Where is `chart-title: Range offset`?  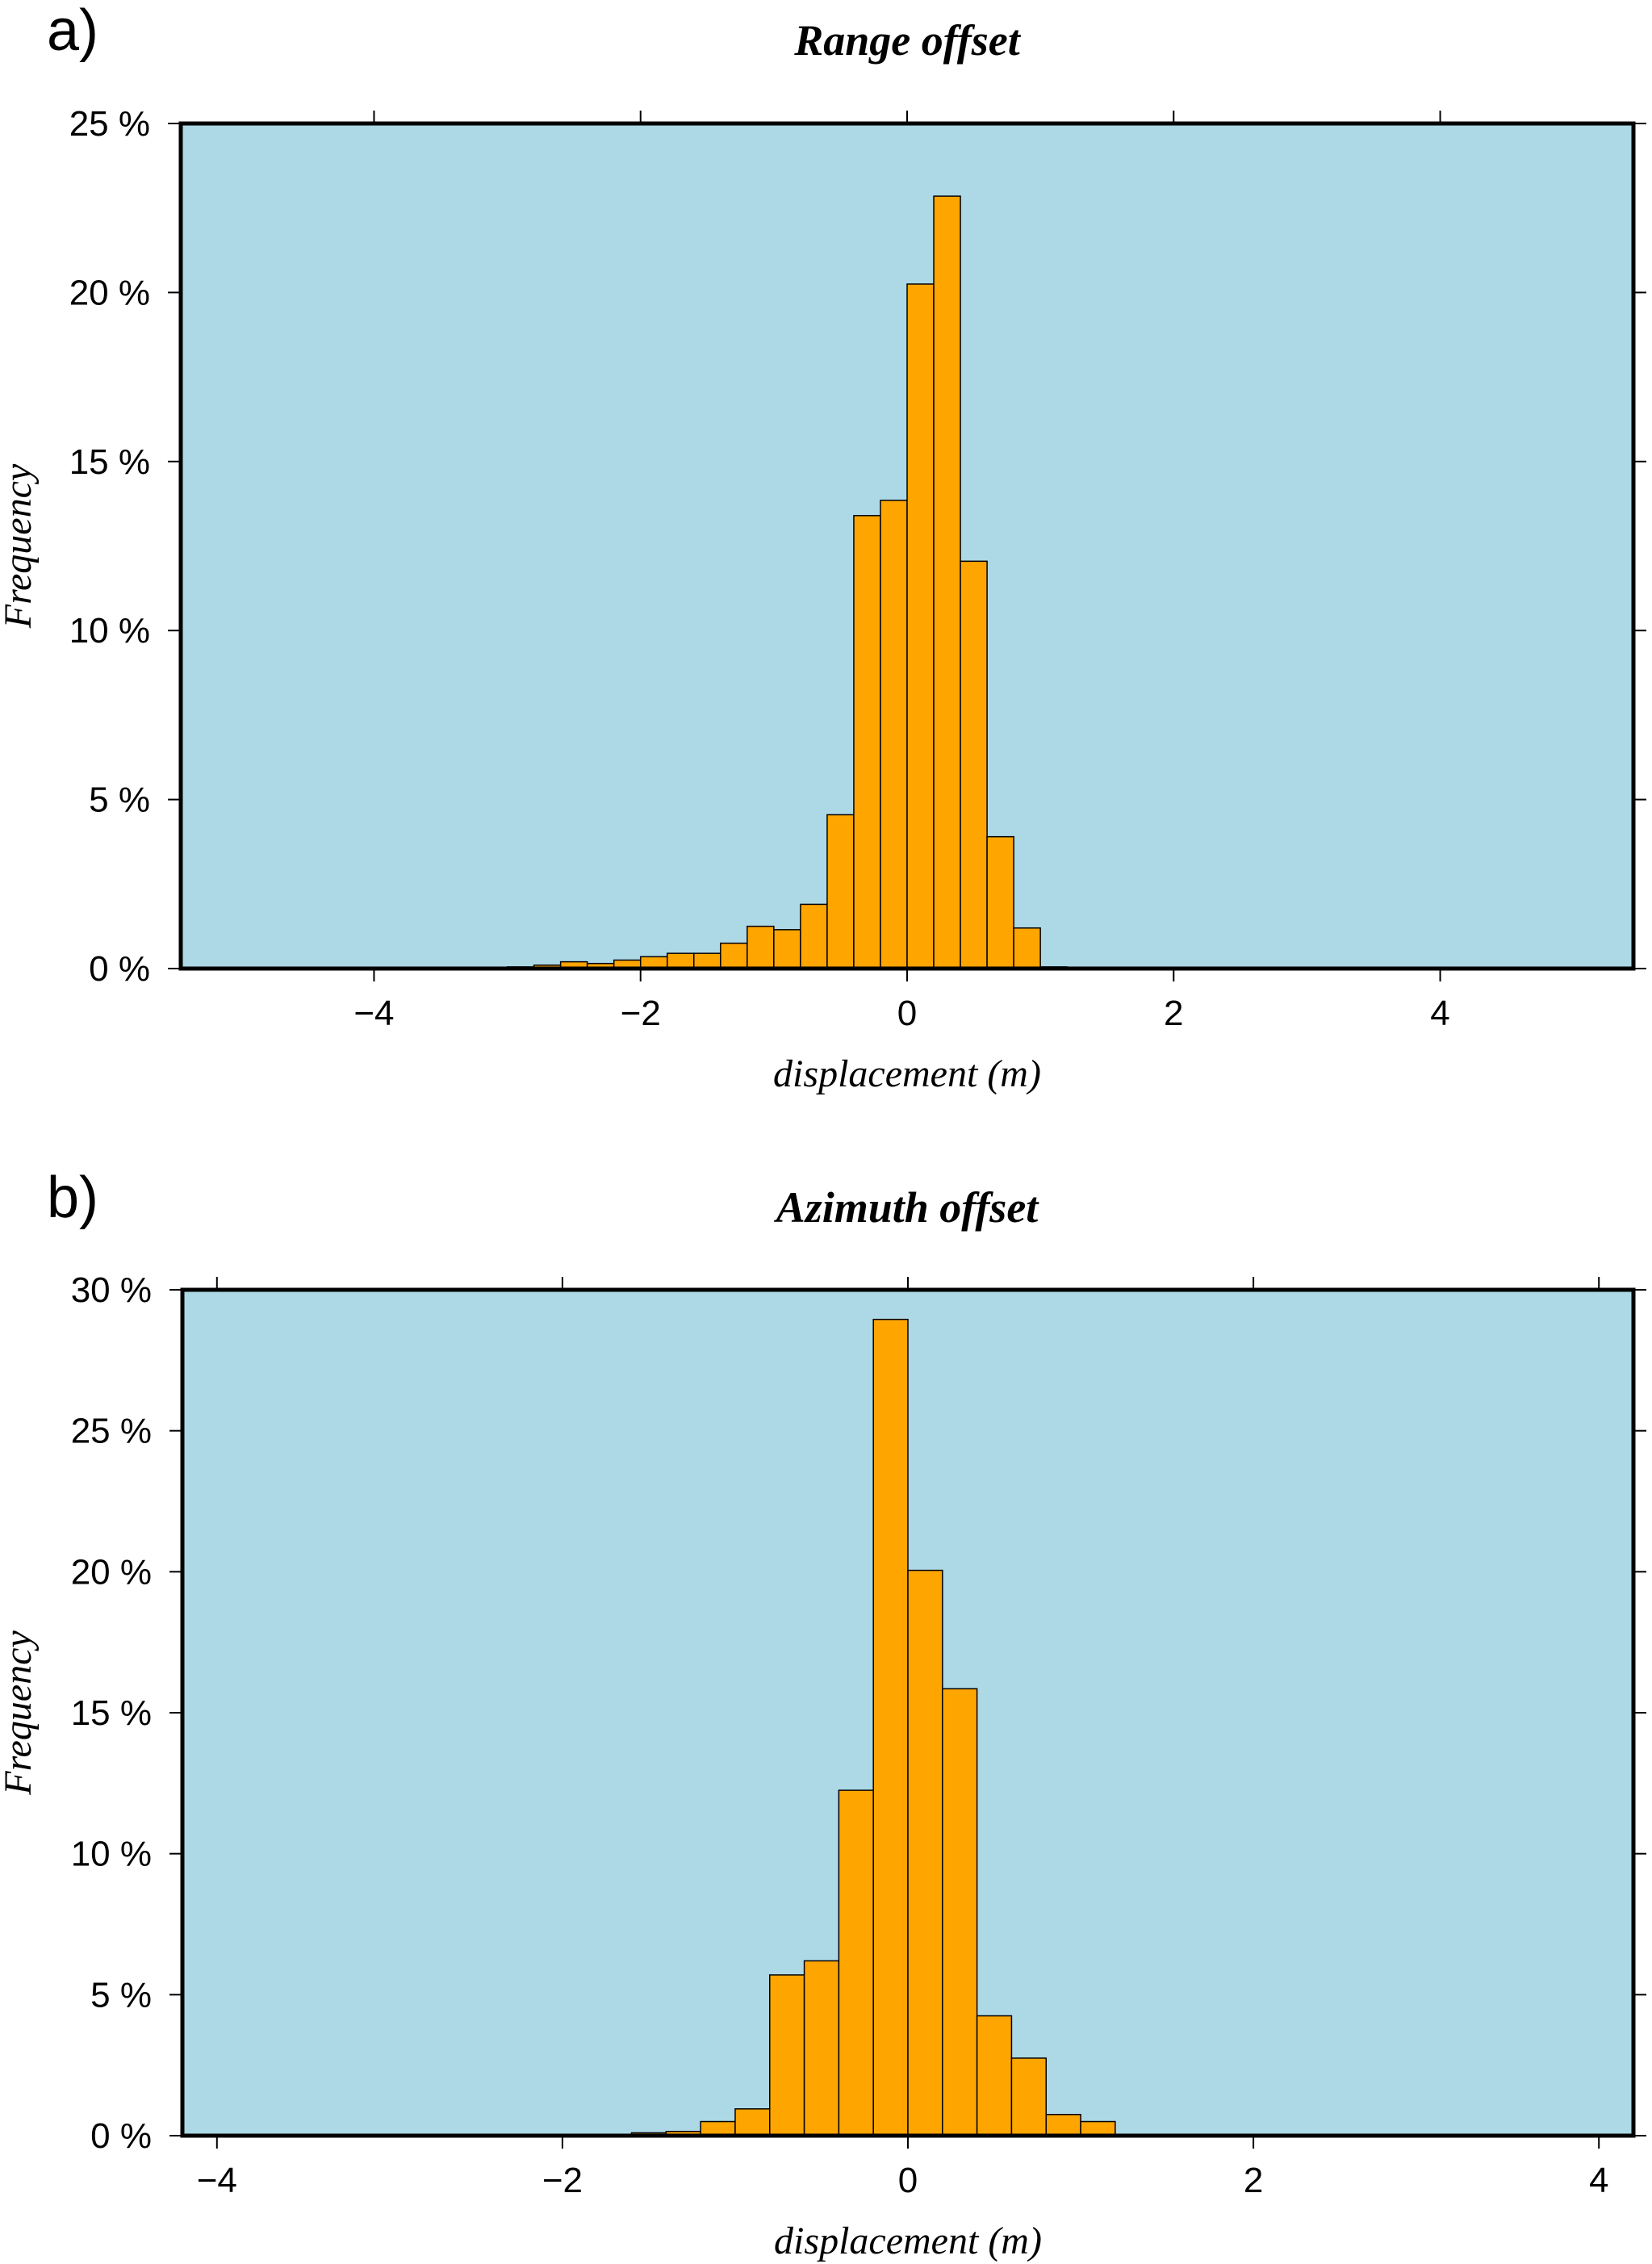 chart-title: Range offset is located at coordinates (907, 40).